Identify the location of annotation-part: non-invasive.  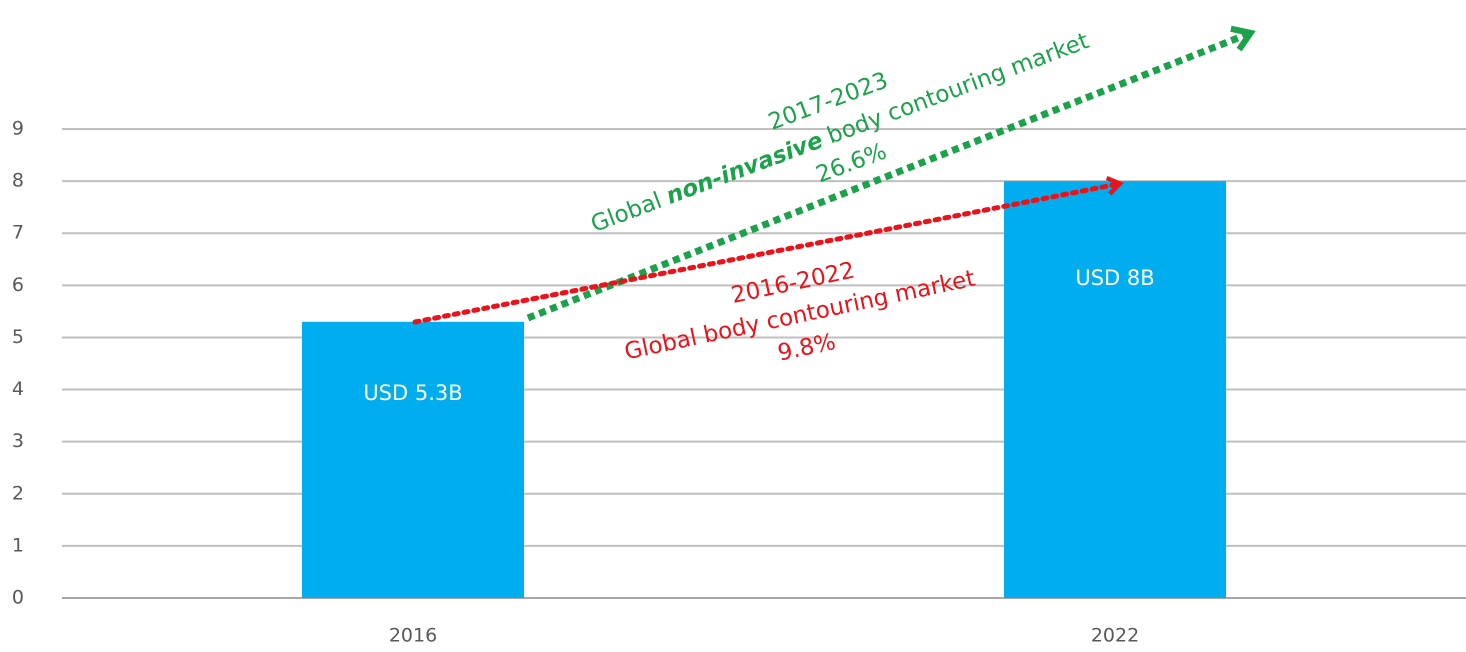
(745, 168).